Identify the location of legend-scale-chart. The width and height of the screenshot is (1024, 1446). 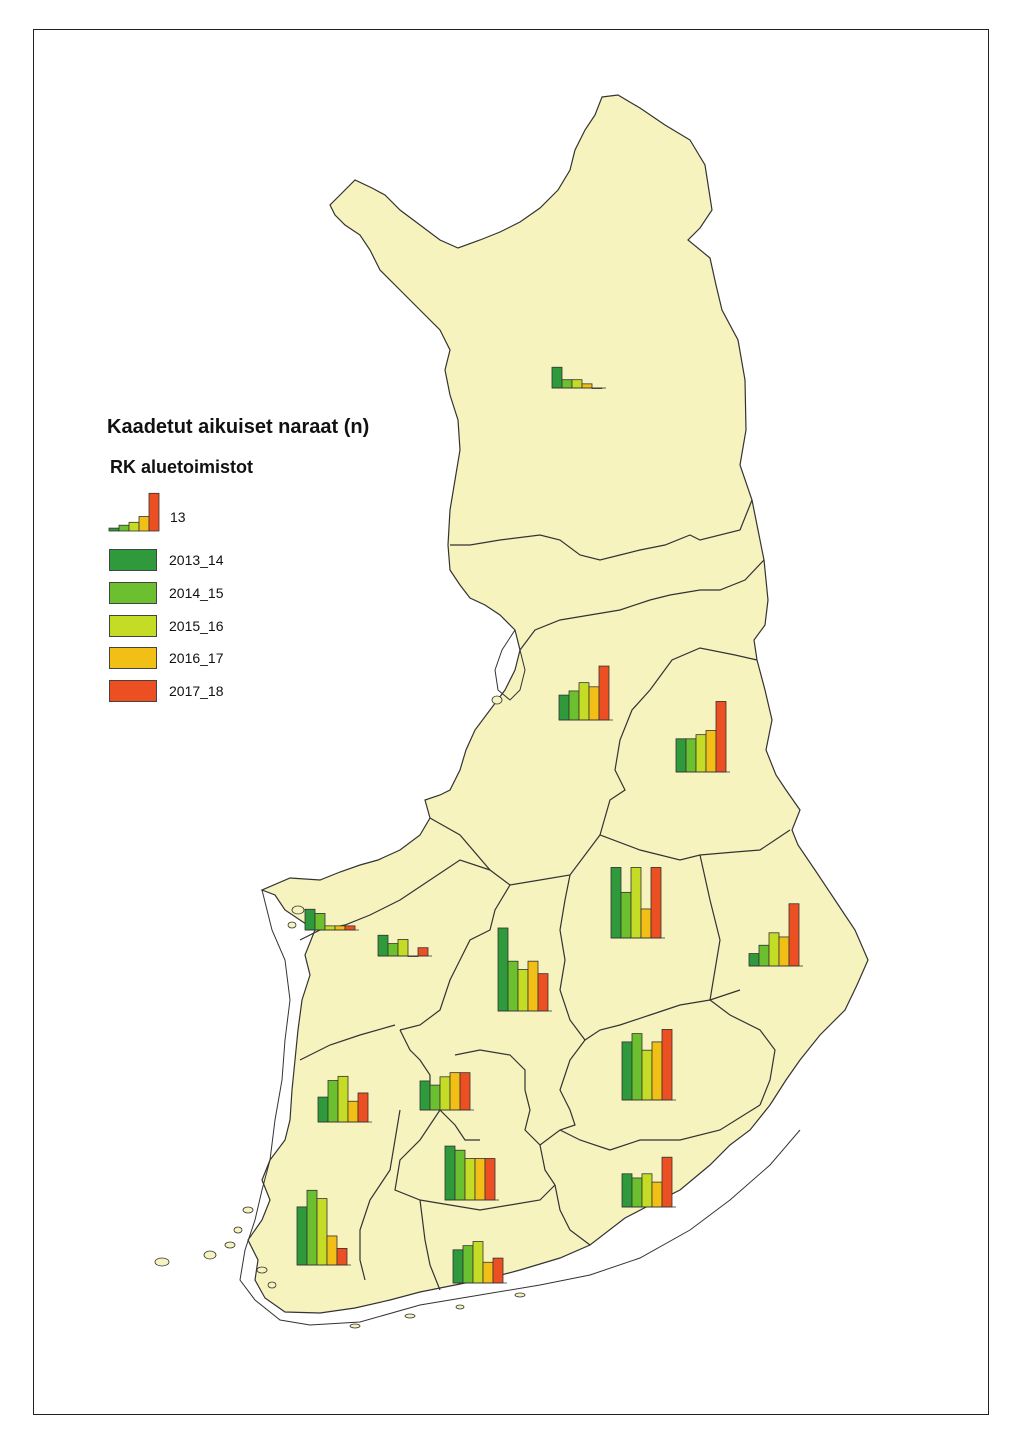
(134, 512).